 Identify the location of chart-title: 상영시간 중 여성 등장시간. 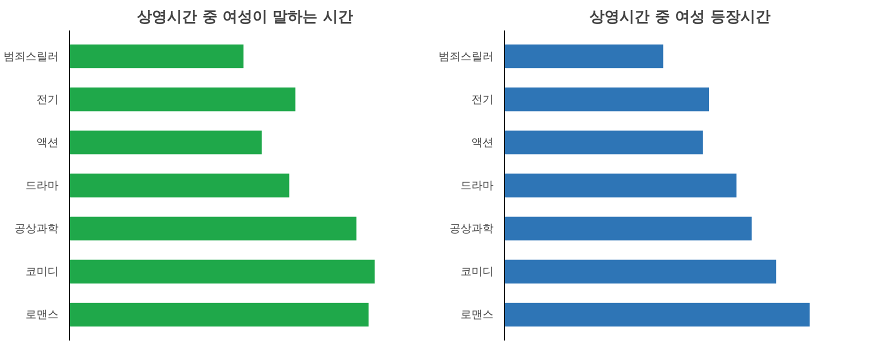
(680, 17).